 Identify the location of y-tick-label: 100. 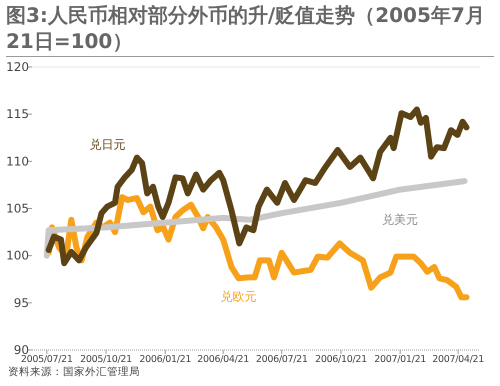
(17, 255).